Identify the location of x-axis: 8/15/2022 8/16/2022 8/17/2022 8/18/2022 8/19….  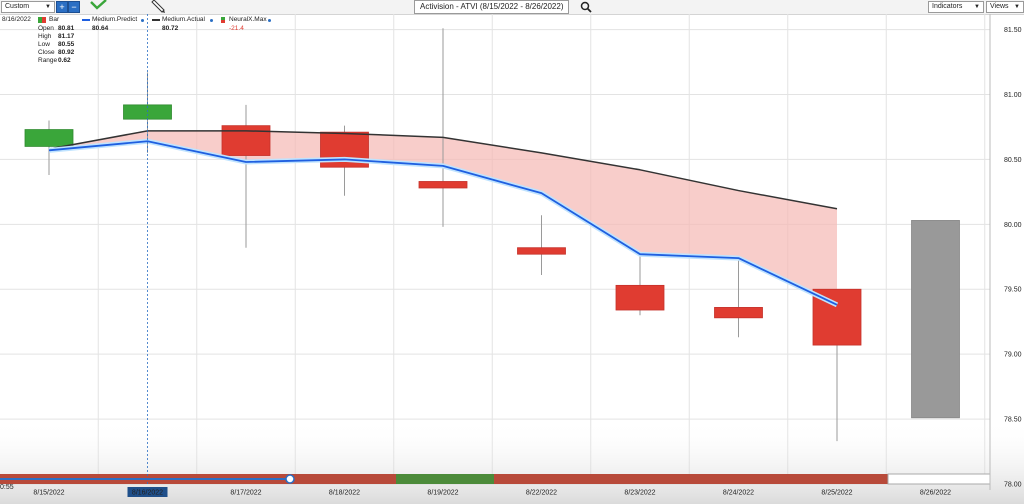
(492, 492).